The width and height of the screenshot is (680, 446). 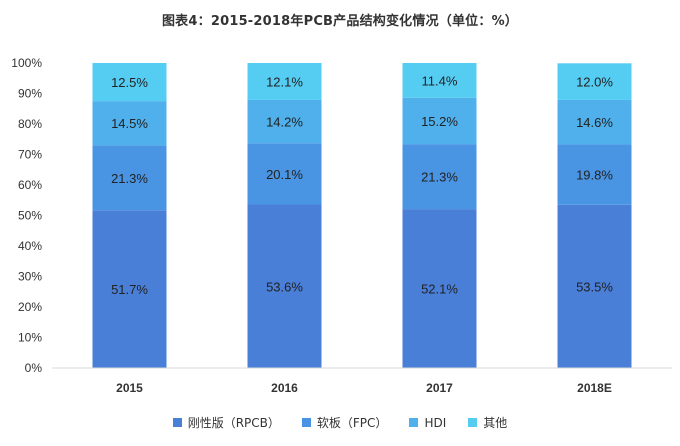 I want to click on x-tick-label: 2018E, so click(x=594, y=388).